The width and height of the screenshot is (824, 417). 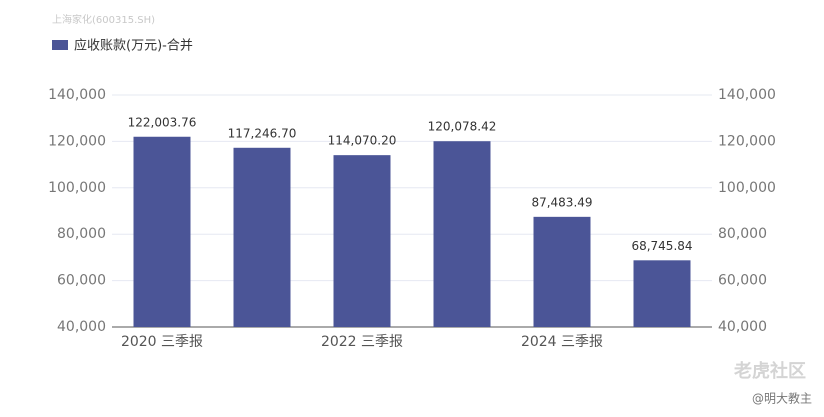 I want to click on x-tick-label: 2020 三季报, so click(x=162, y=342).